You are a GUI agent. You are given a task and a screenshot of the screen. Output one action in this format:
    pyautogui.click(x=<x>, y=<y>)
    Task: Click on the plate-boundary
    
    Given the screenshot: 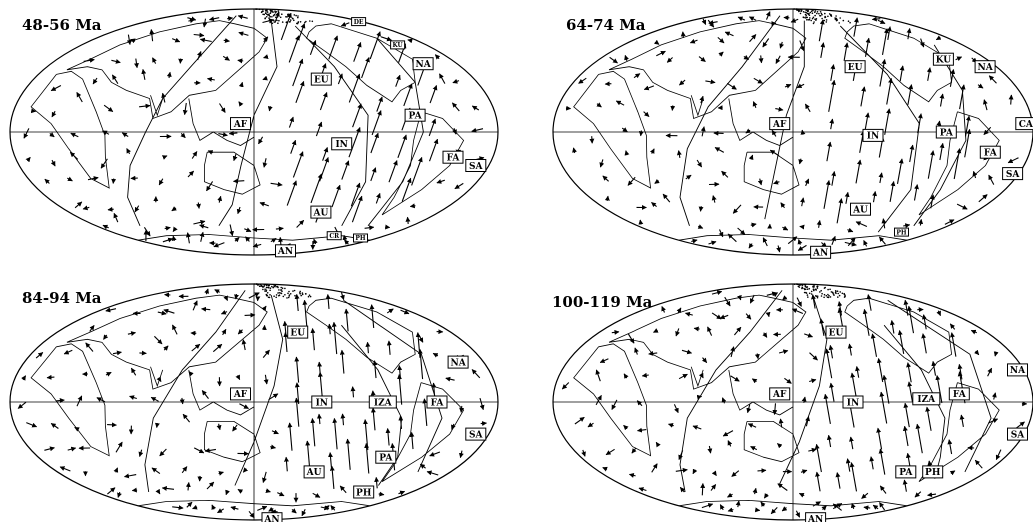 What is the action you would take?
    pyautogui.click(x=731, y=391)
    